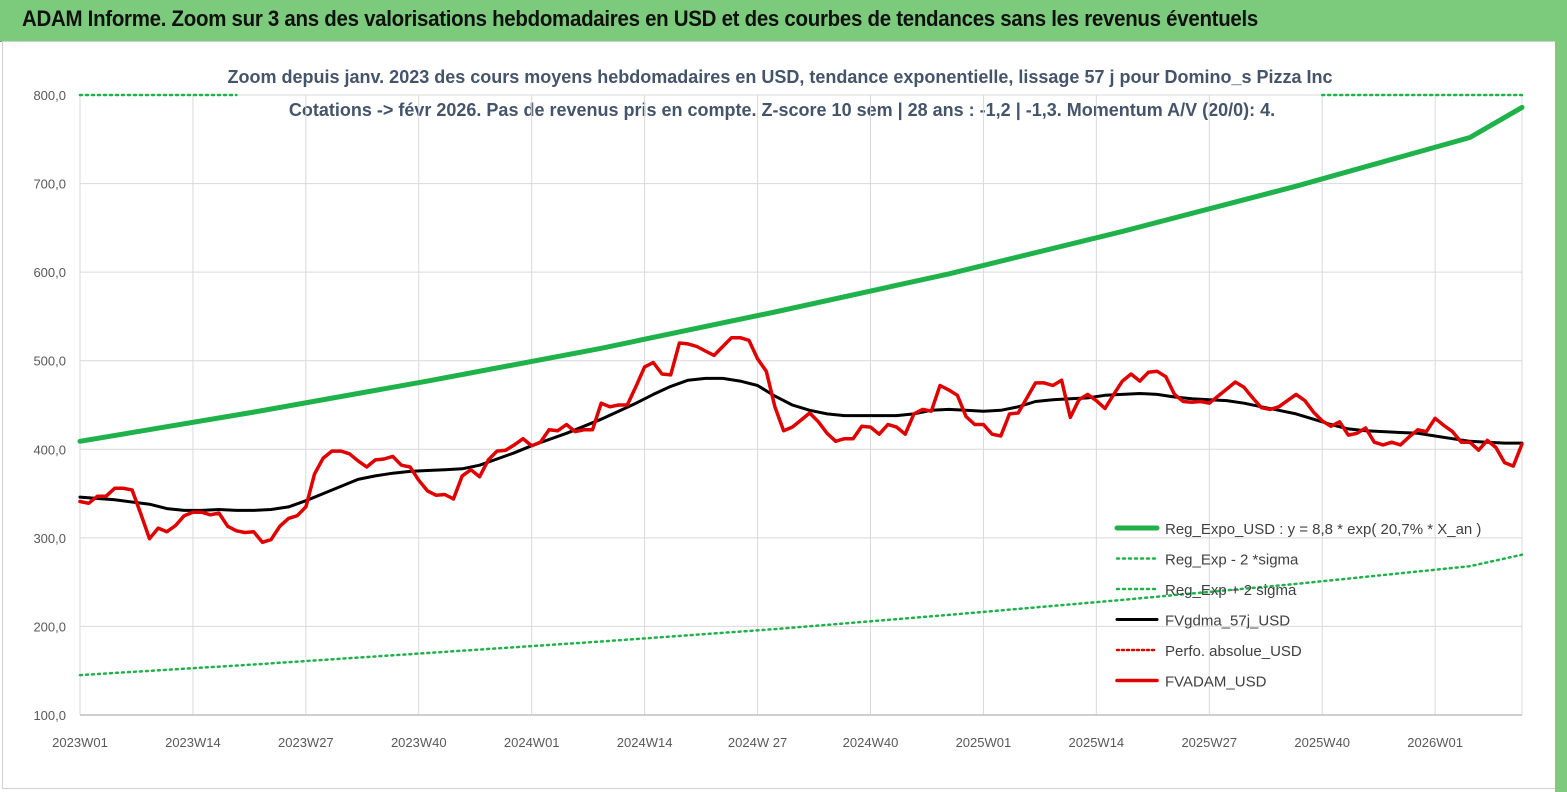  Describe the element at coordinates (49, 272) in the screenshot. I see `y-tick-label: 600,0` at that location.